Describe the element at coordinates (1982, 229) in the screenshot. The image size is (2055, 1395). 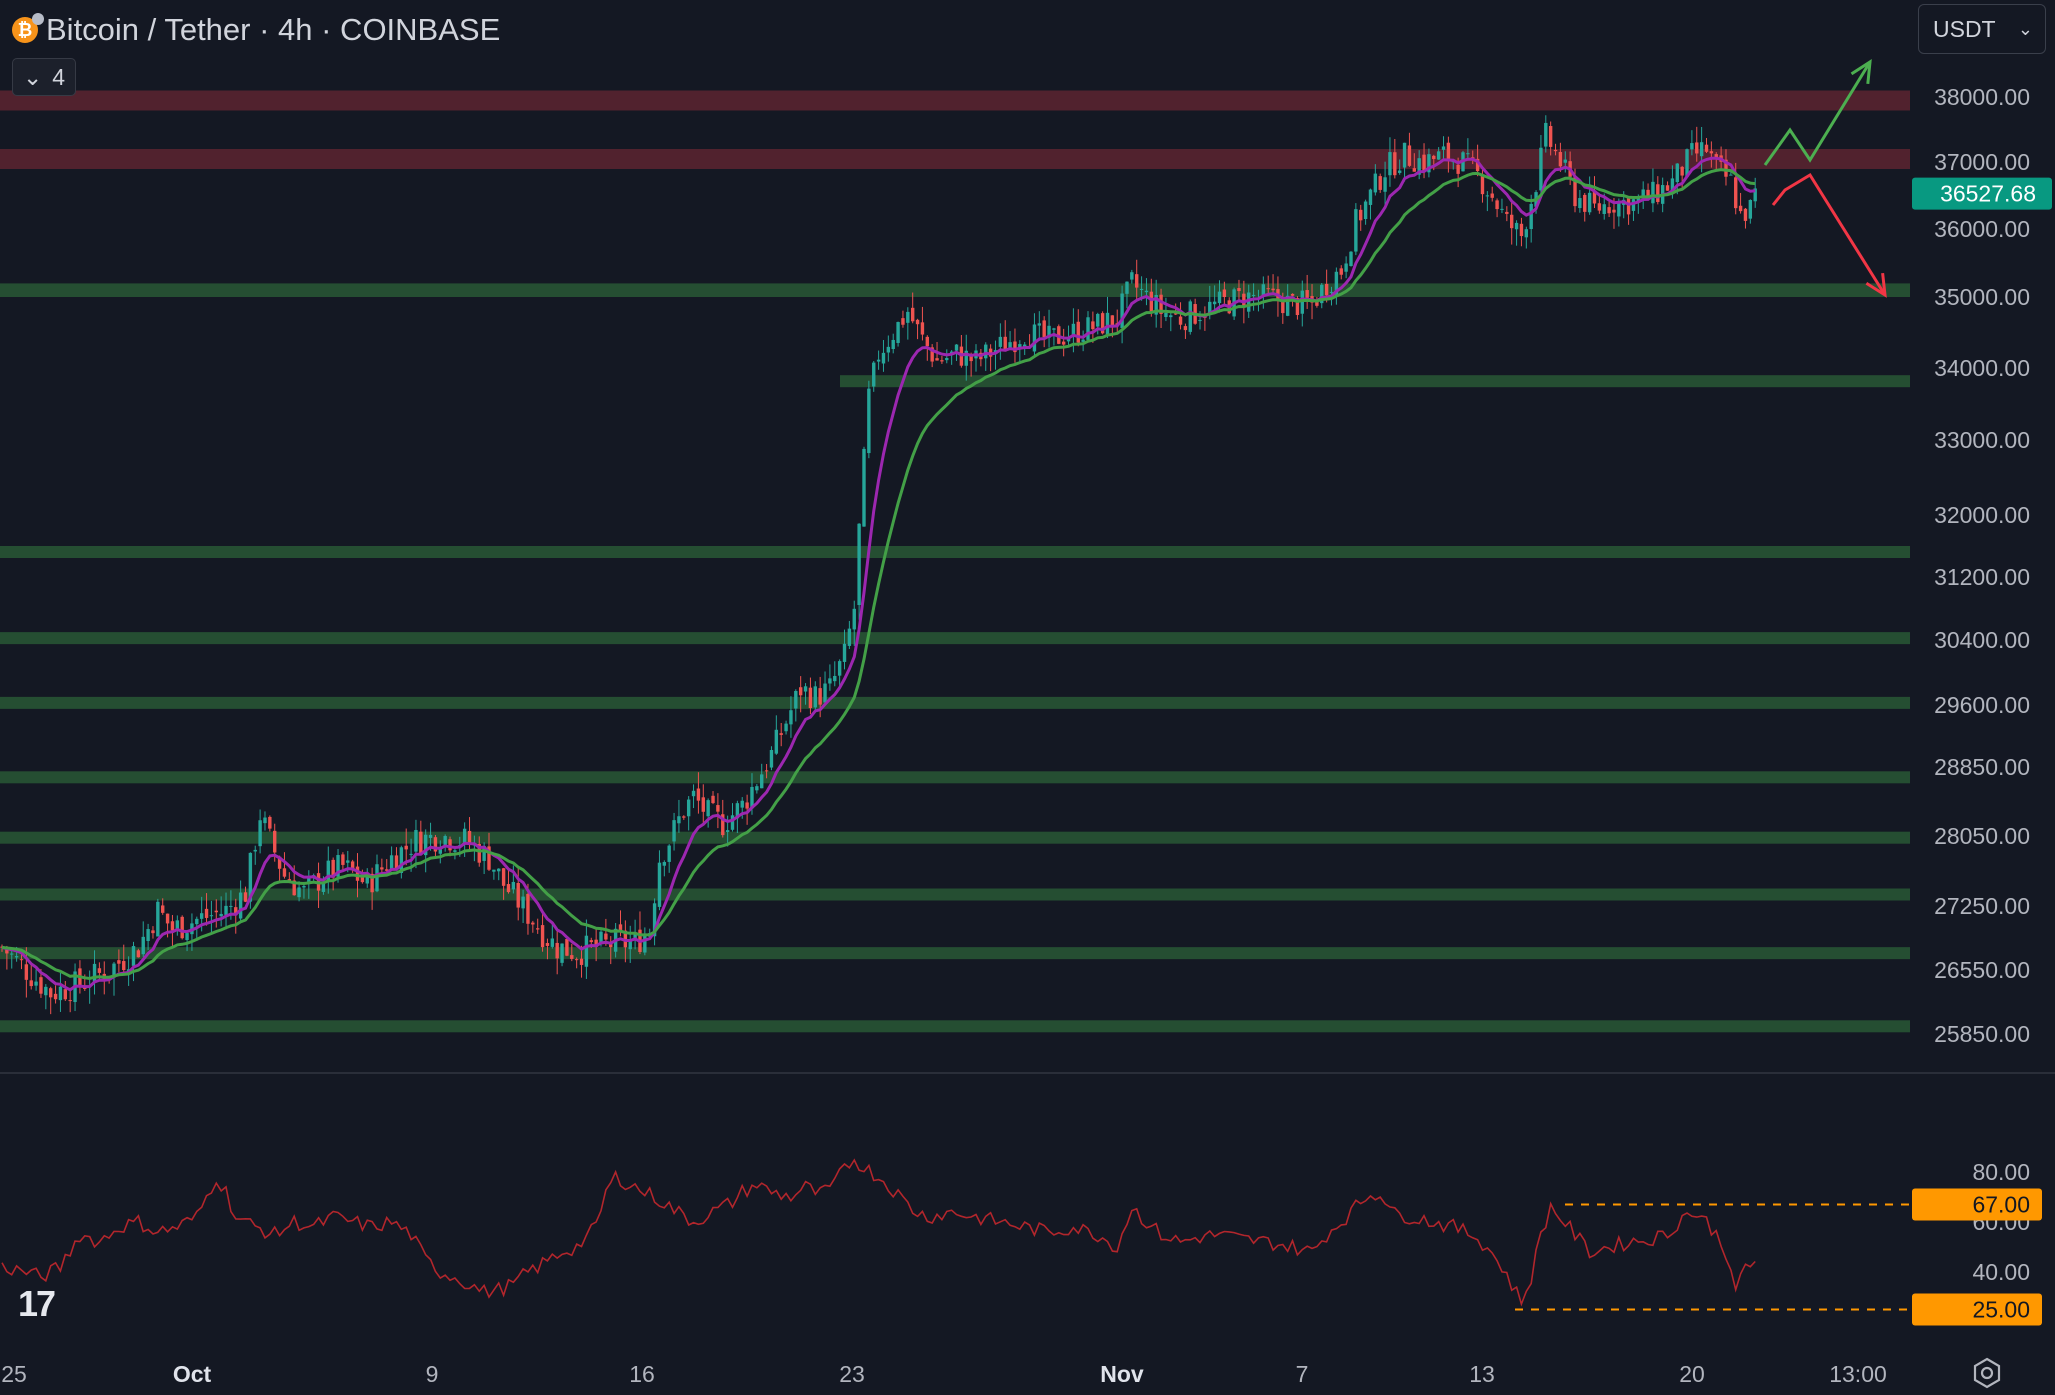
I see `price-tick-label: 36000.00` at that location.